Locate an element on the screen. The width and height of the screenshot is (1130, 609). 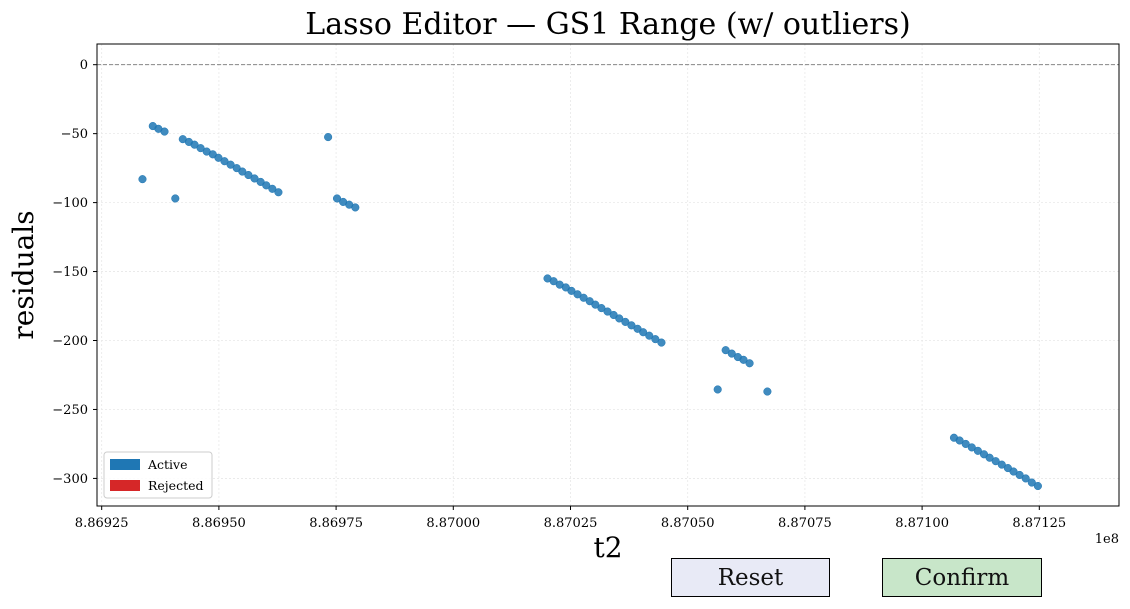
x-tick-label: 8.87125 is located at coordinates (1039, 523).